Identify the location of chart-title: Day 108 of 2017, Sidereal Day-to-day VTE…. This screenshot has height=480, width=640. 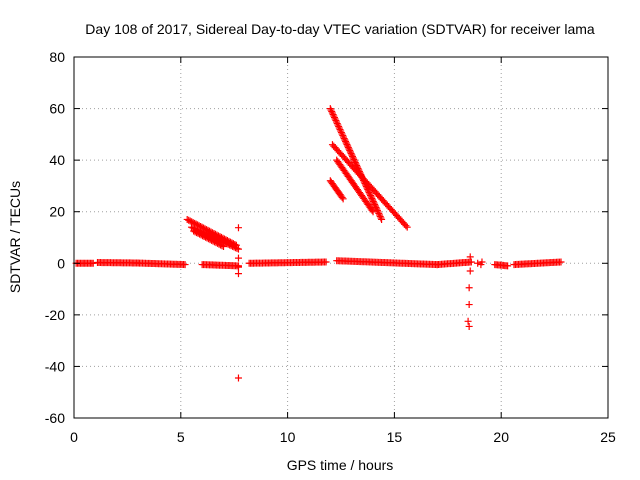
(340, 29).